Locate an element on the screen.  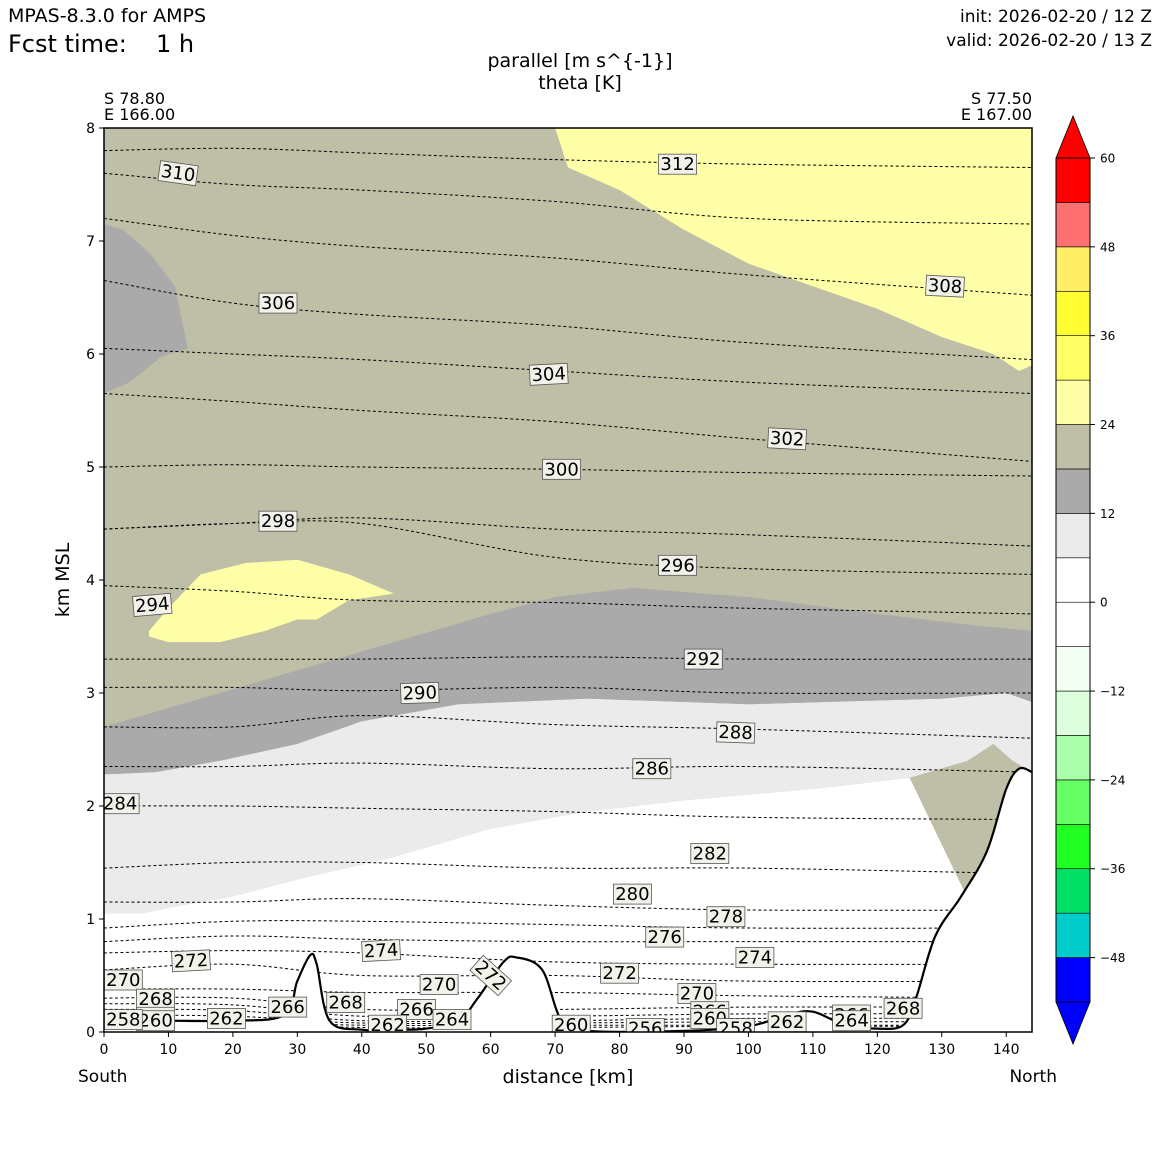
contour-label-text: 286 is located at coordinates (652, 769).